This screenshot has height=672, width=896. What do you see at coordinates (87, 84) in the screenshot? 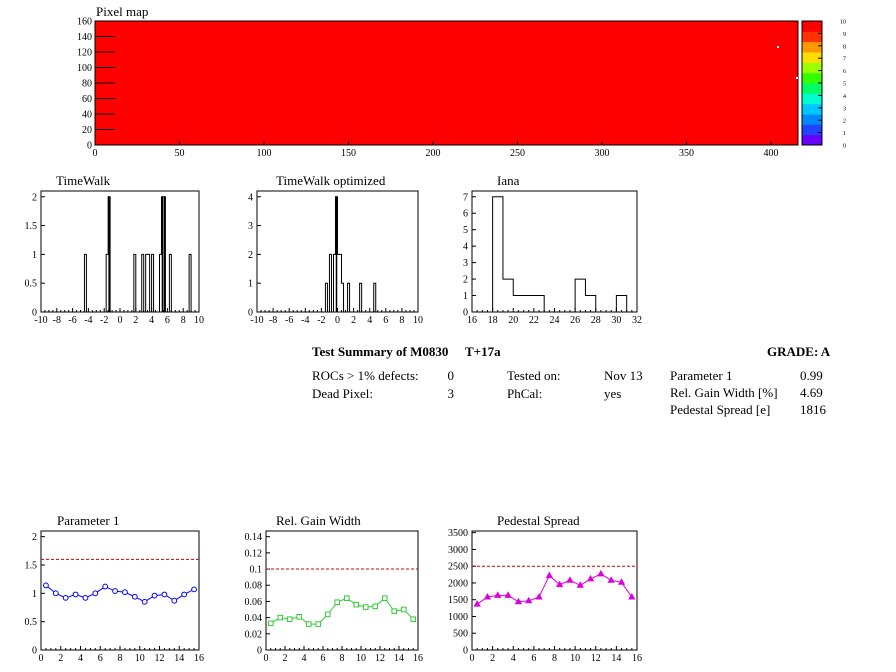
I see `pixel-map-y-tick-label: 80` at bounding box center [87, 84].